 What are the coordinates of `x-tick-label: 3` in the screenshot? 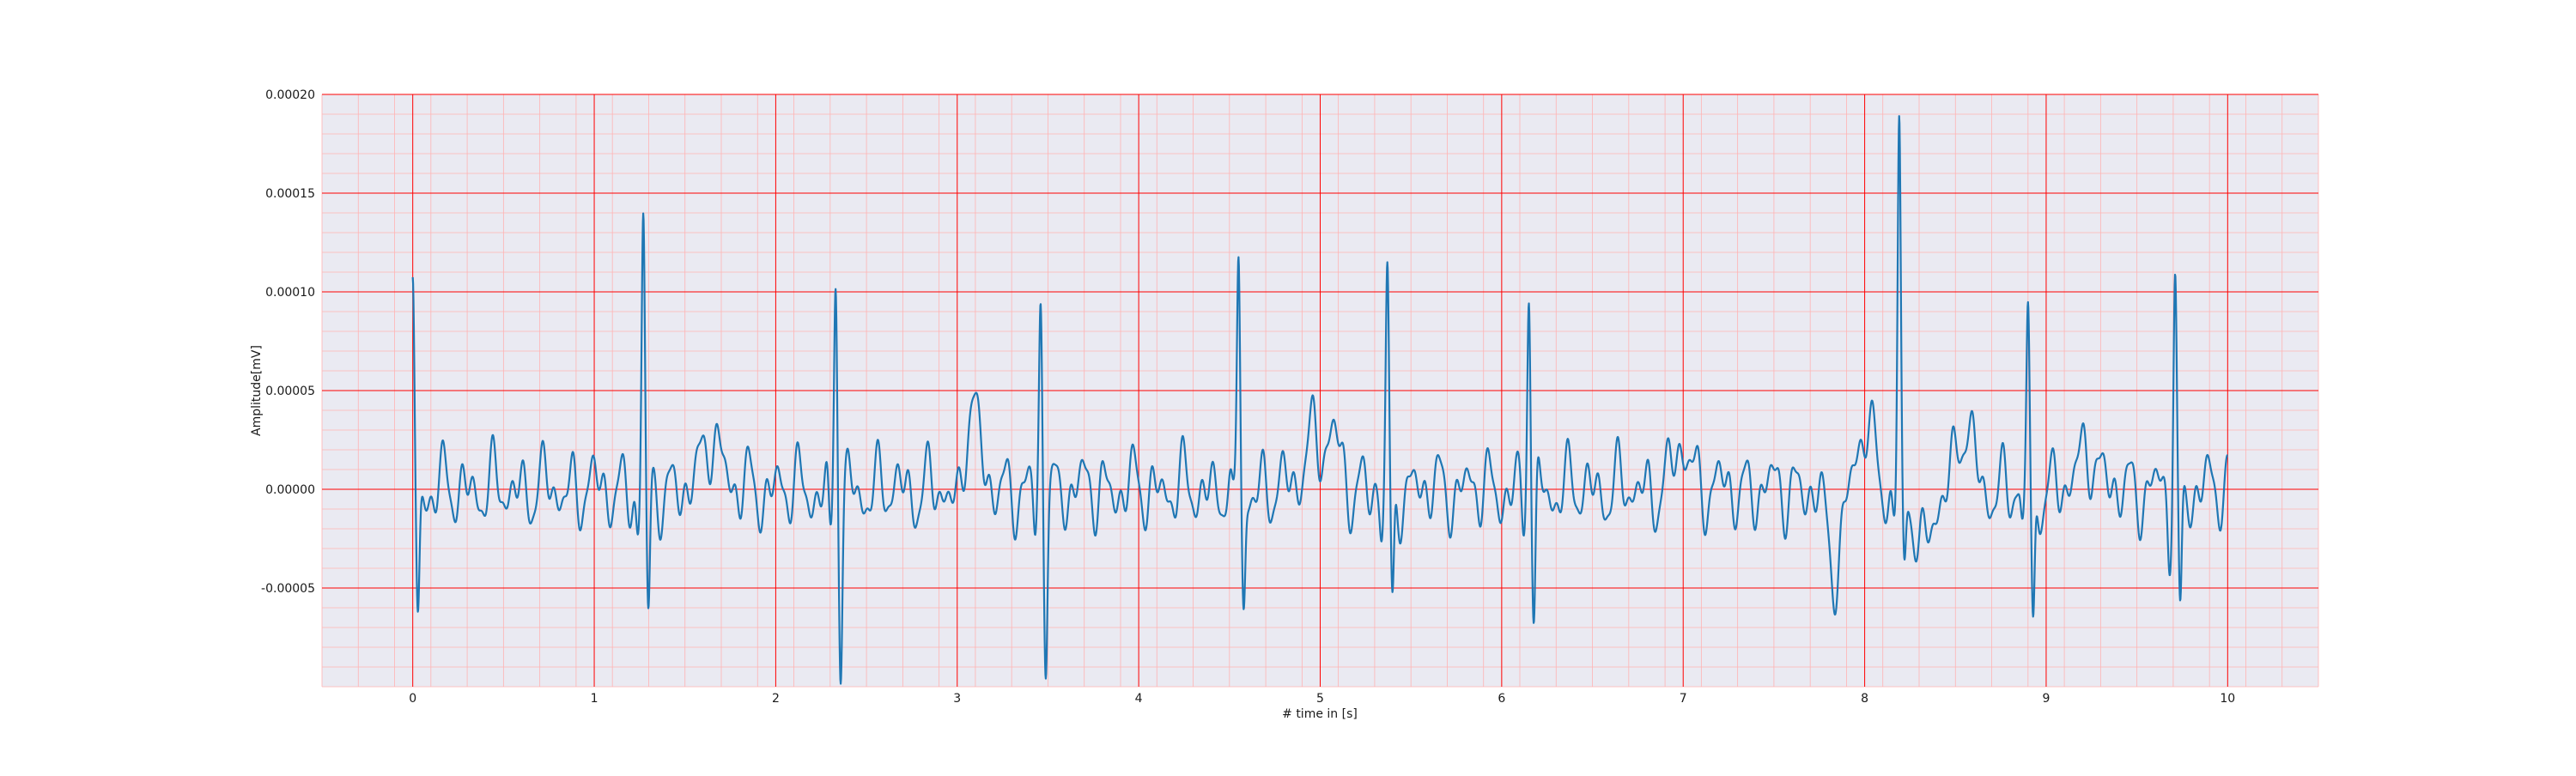 It's located at (957, 699).